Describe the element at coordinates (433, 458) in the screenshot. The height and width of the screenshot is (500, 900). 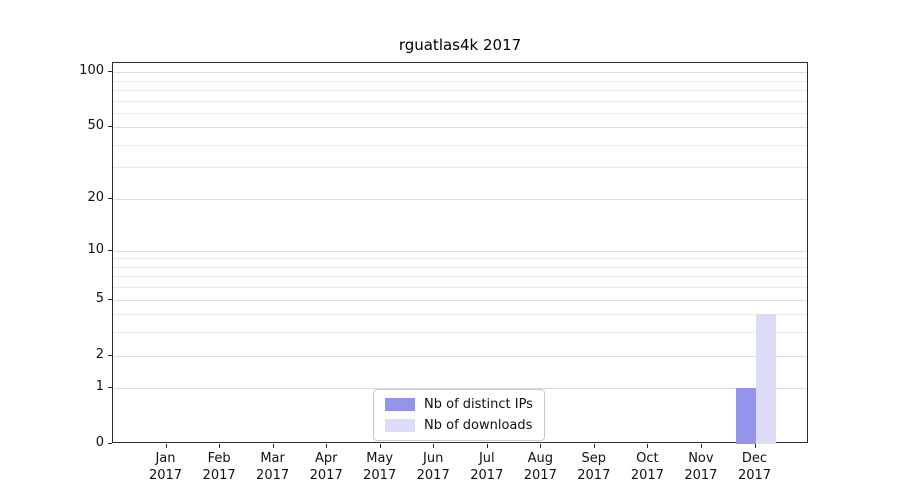
I see `x-tick-month: Jun` at that location.